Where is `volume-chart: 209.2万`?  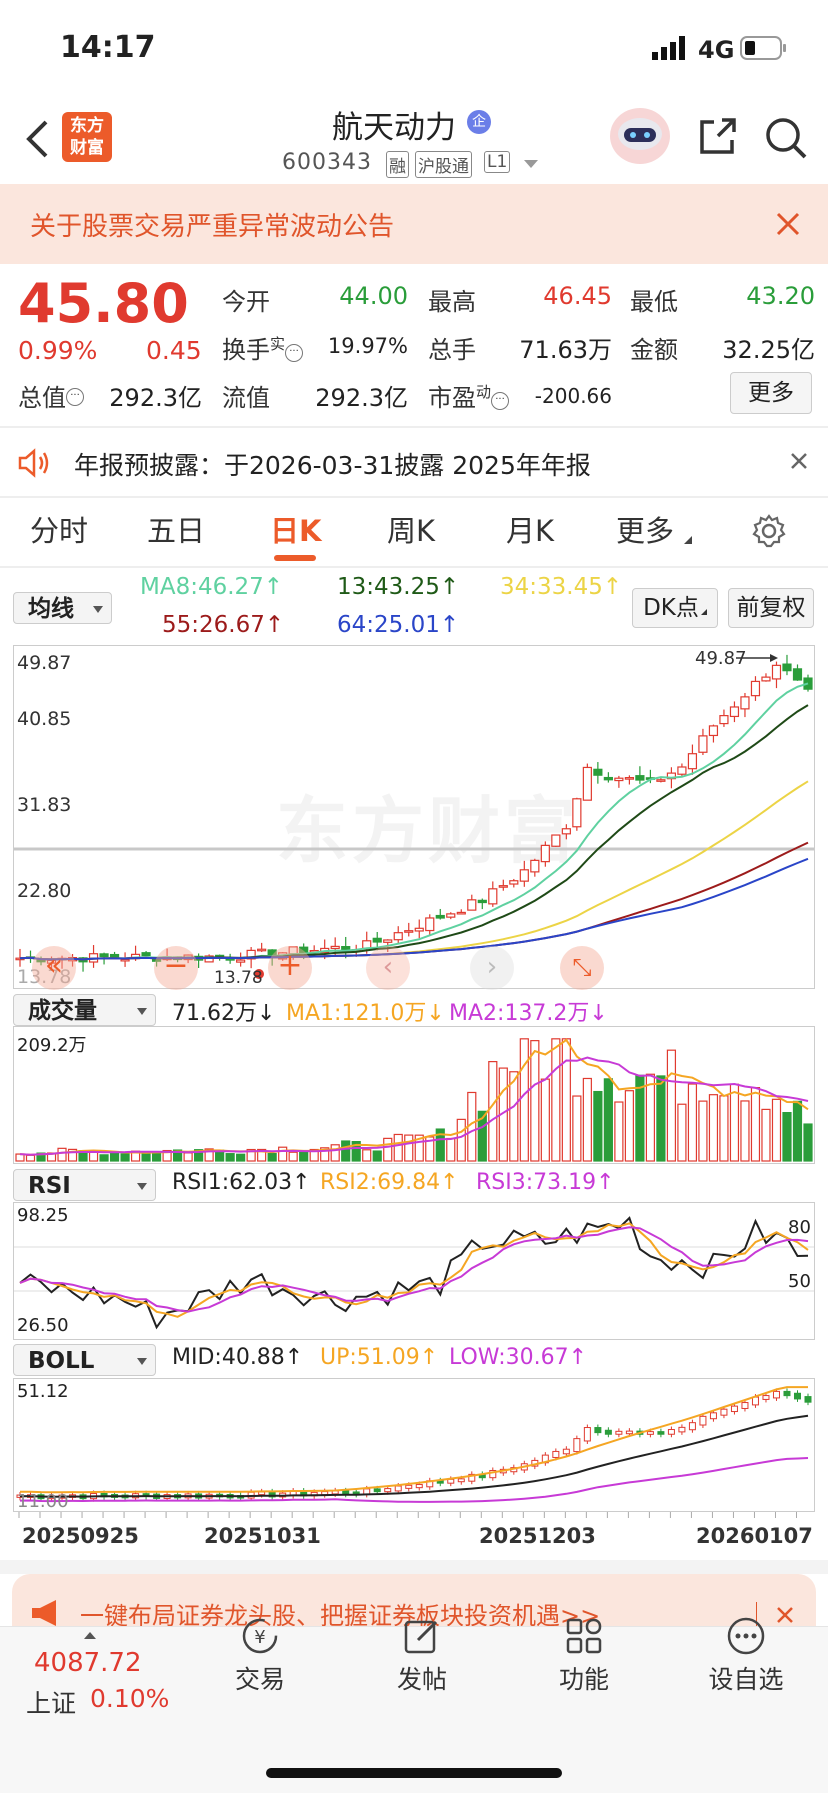 volume-chart: 209.2万 is located at coordinates (414, 1095).